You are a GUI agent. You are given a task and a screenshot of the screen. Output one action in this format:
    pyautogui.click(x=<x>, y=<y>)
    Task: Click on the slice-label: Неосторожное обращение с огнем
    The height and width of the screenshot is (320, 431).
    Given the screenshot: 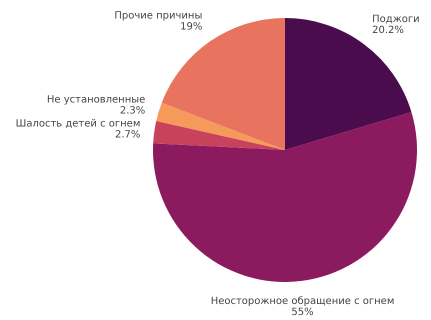 What is the action you would take?
    pyautogui.click(x=302, y=301)
    